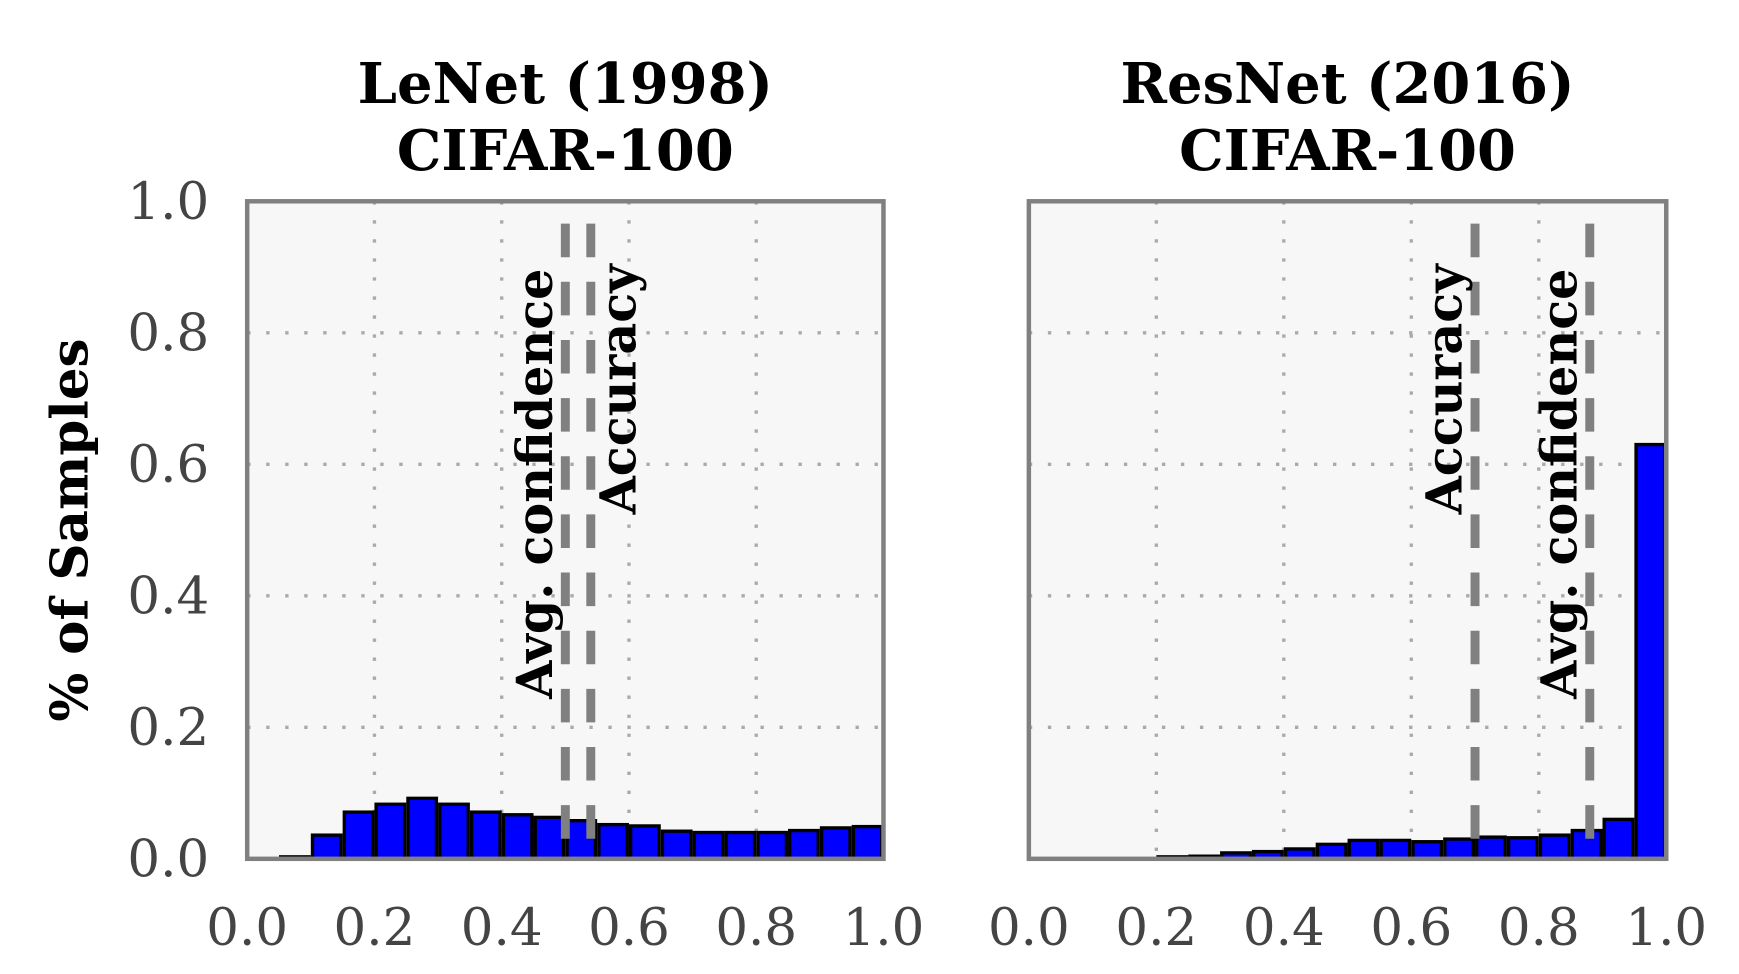 This screenshot has height=974, width=1739. What do you see at coordinates (168, 728) in the screenshot?
I see `y-tick-label: 0.2` at bounding box center [168, 728].